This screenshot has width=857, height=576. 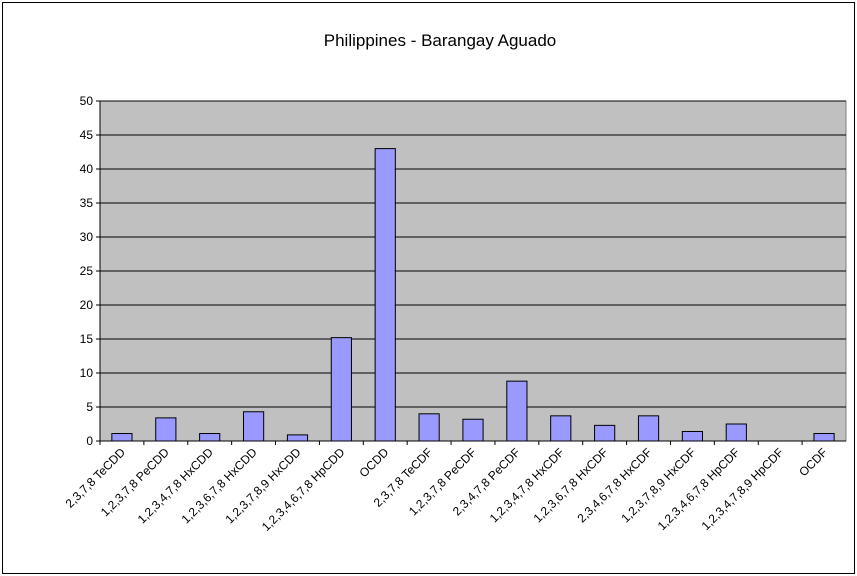 What do you see at coordinates (87, 339) in the screenshot?
I see `y-tick-label: 15` at bounding box center [87, 339].